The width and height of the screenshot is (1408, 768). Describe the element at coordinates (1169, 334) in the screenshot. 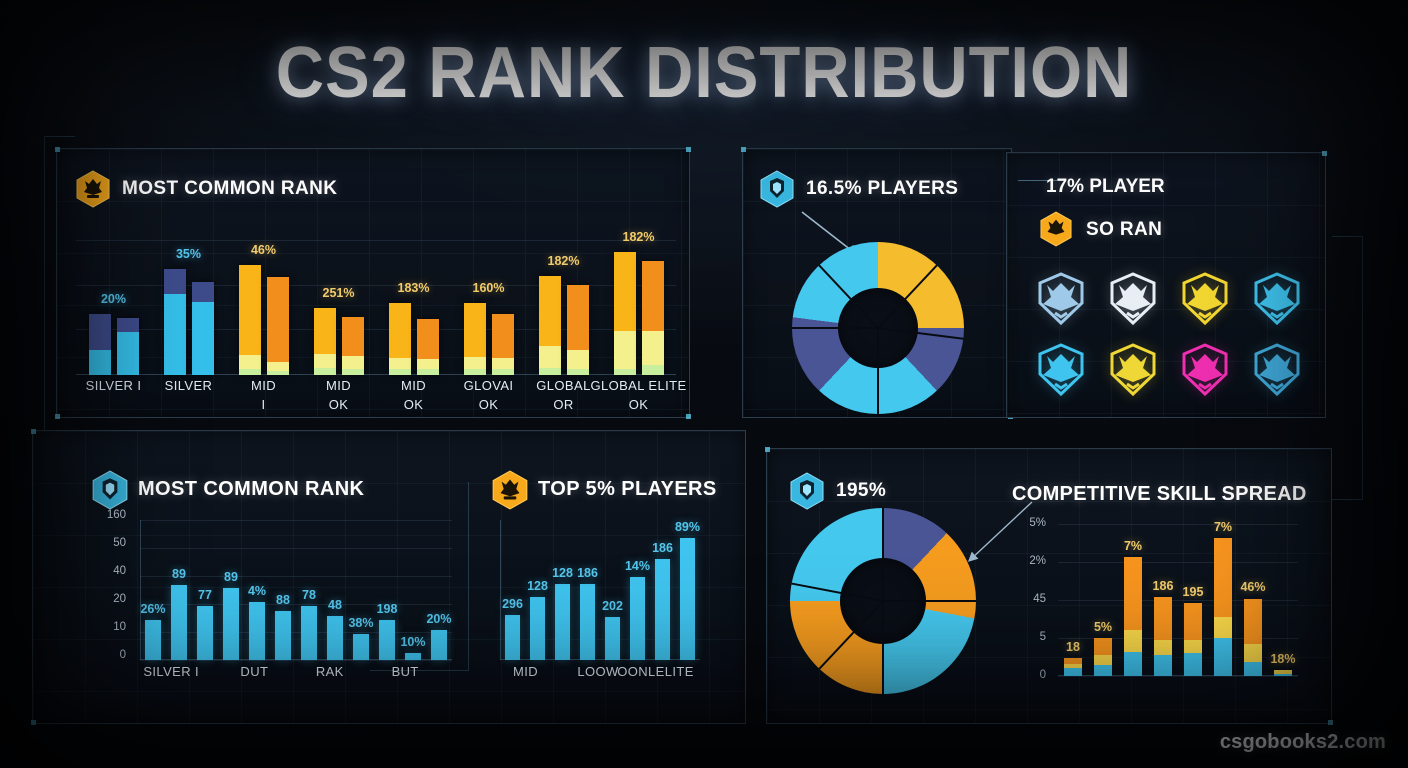

I see `rank-badge-grid` at that location.